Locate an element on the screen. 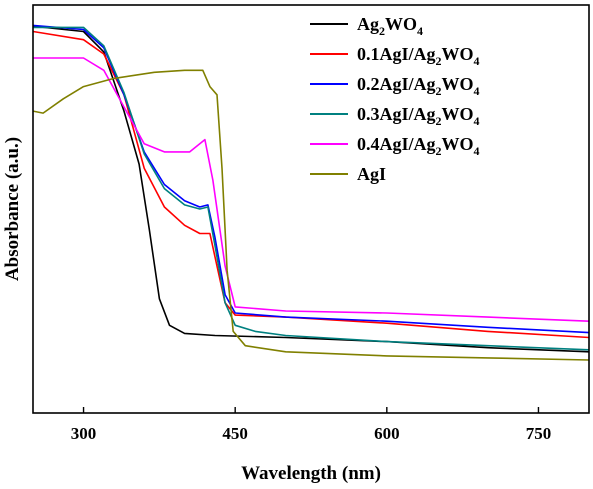 This screenshot has height=489, width=593. x-tick-label-750: 750 is located at coordinates (539, 433).